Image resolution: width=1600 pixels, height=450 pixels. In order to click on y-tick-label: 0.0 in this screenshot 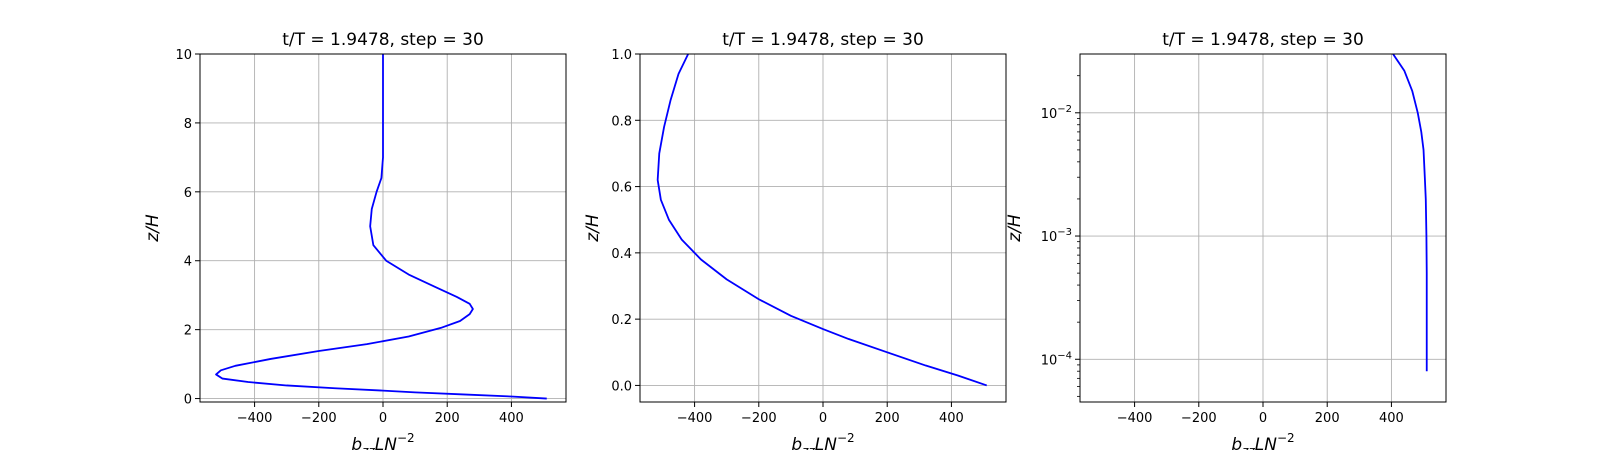, I will do `click(621, 386)`.